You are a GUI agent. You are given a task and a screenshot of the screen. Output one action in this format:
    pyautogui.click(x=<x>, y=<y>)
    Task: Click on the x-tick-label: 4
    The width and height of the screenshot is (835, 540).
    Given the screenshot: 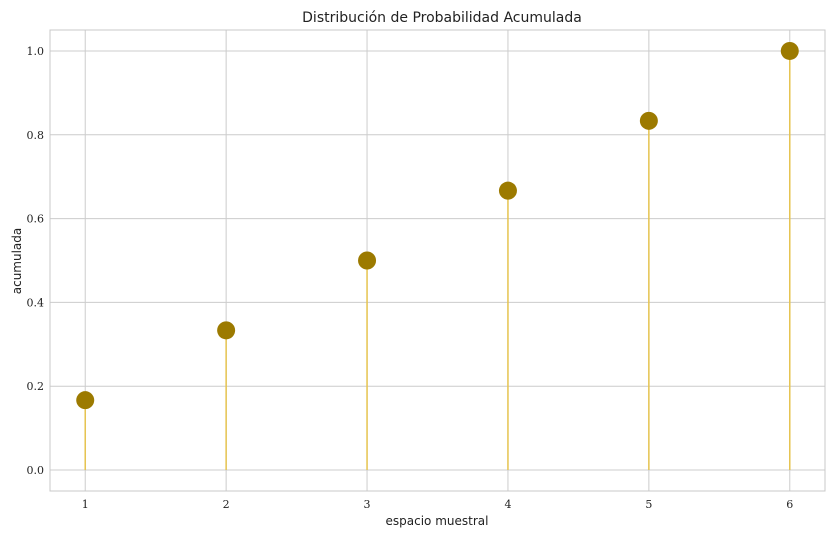 What is the action you would take?
    pyautogui.click(x=507, y=504)
    